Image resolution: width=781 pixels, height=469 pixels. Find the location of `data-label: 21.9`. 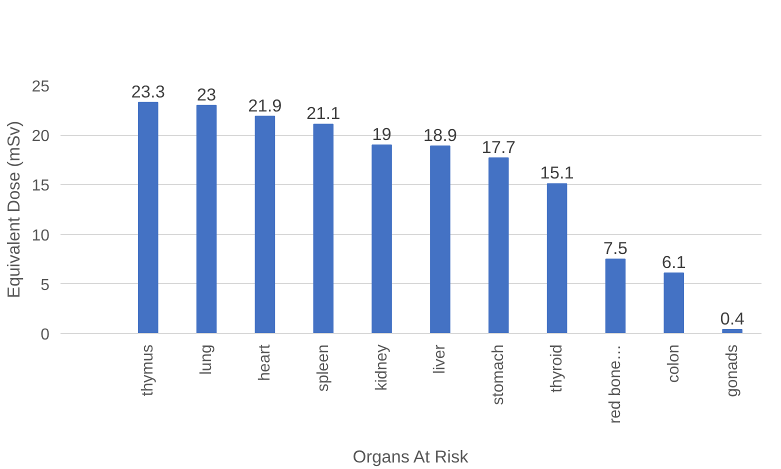

data-label: 21.9 is located at coordinates (265, 105).